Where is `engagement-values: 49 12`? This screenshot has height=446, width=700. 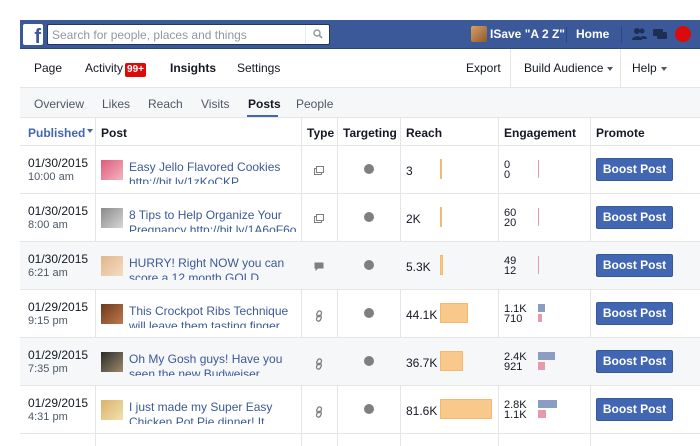
engagement-values: 49 12 is located at coordinates (510, 266).